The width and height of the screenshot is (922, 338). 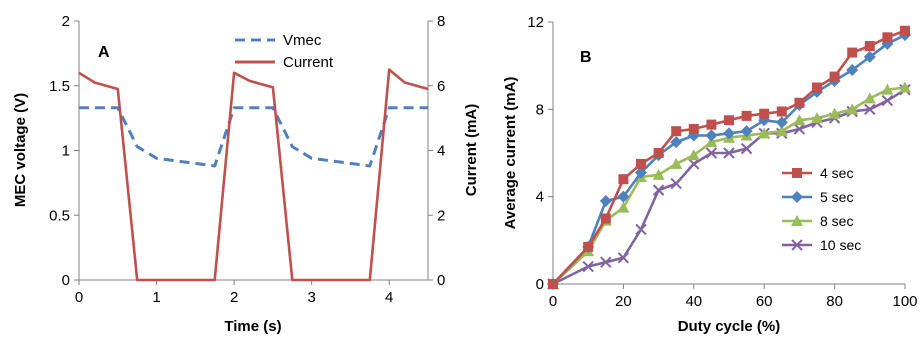 I want to click on panel-a-x-ticks: 0 1 2 3 4, so click(x=234, y=293).